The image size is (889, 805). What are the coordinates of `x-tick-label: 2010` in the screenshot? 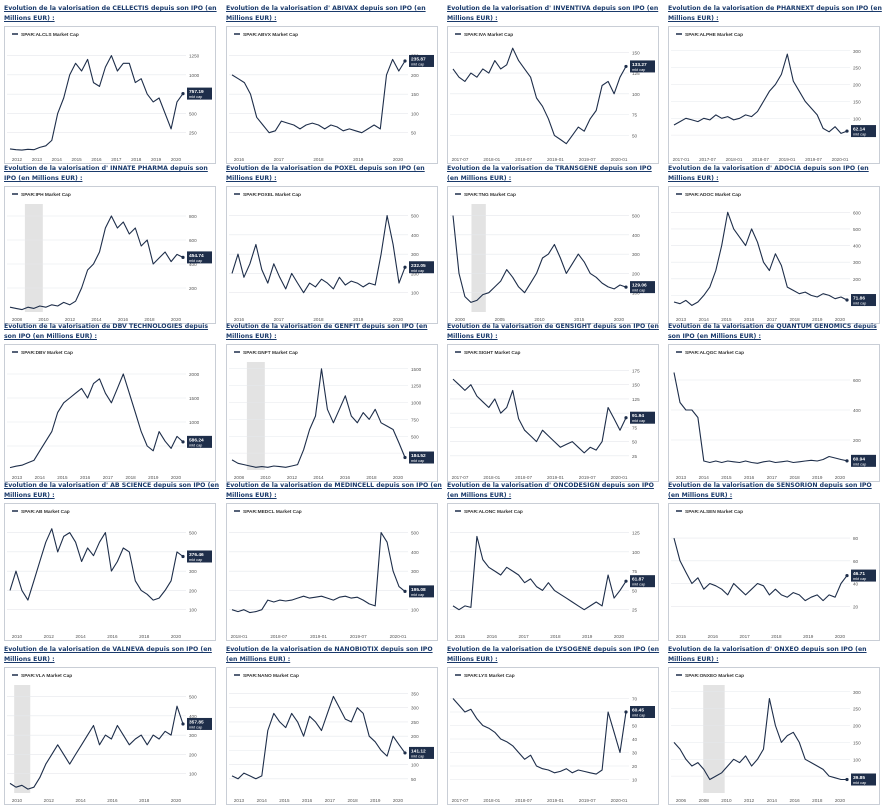 It's located at (726, 800).